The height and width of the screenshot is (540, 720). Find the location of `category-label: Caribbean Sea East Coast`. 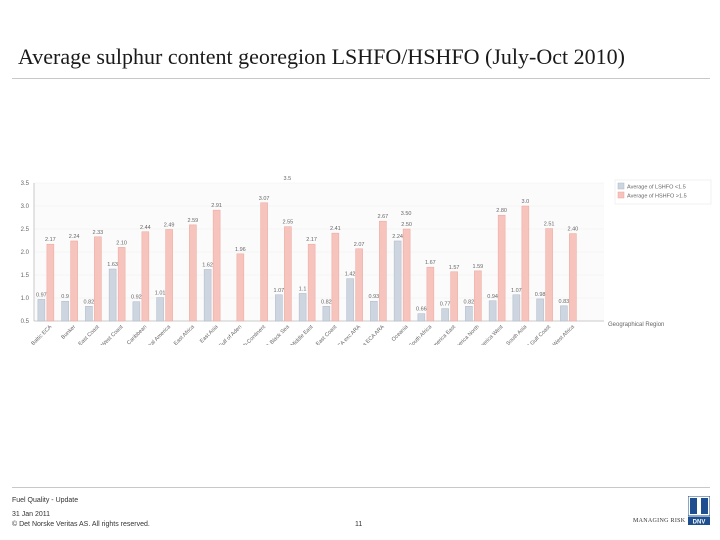

category-label: Caribbean Sea East Coast is located at coordinates (75, 334).